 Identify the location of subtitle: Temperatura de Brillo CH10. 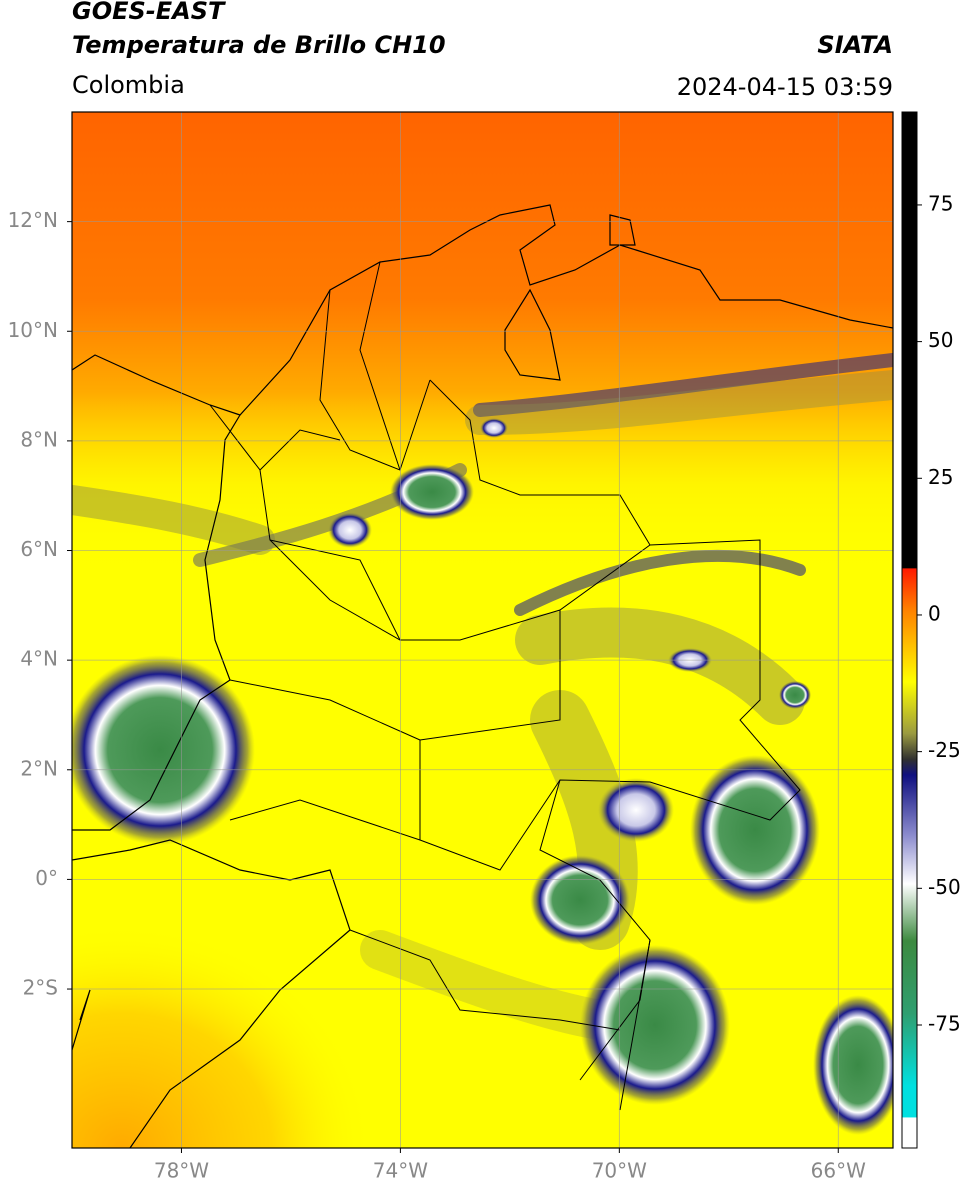
(259, 45).